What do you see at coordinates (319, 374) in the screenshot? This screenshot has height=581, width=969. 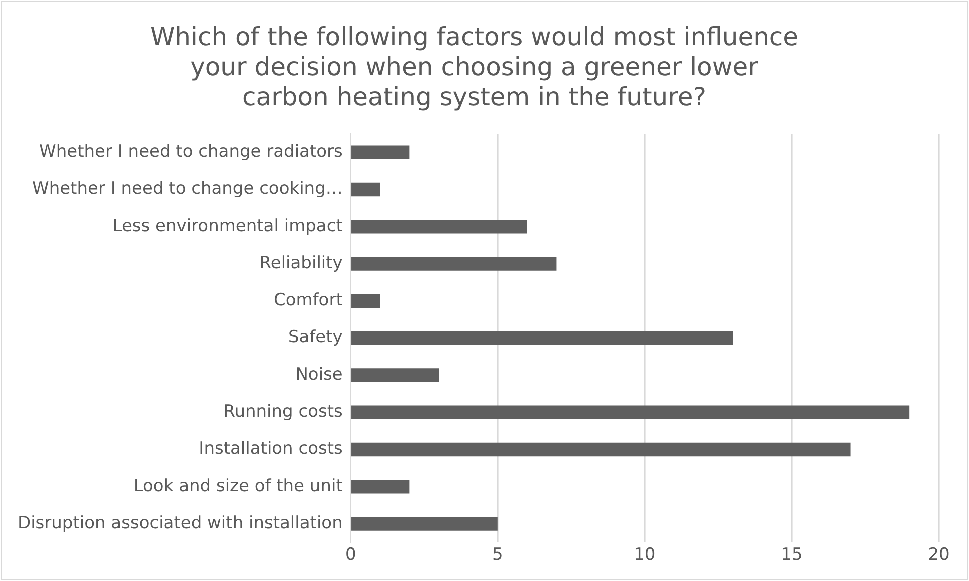 I see `y-tick-label: Noise` at bounding box center [319, 374].